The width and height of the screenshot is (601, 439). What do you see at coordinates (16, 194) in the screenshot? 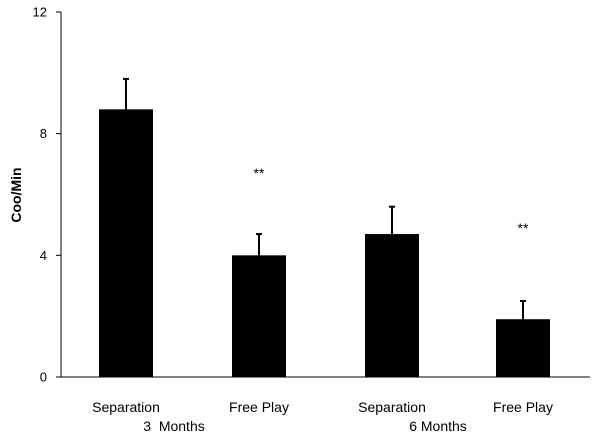
I see `y-axis-label: Coo/Min` at bounding box center [16, 194].